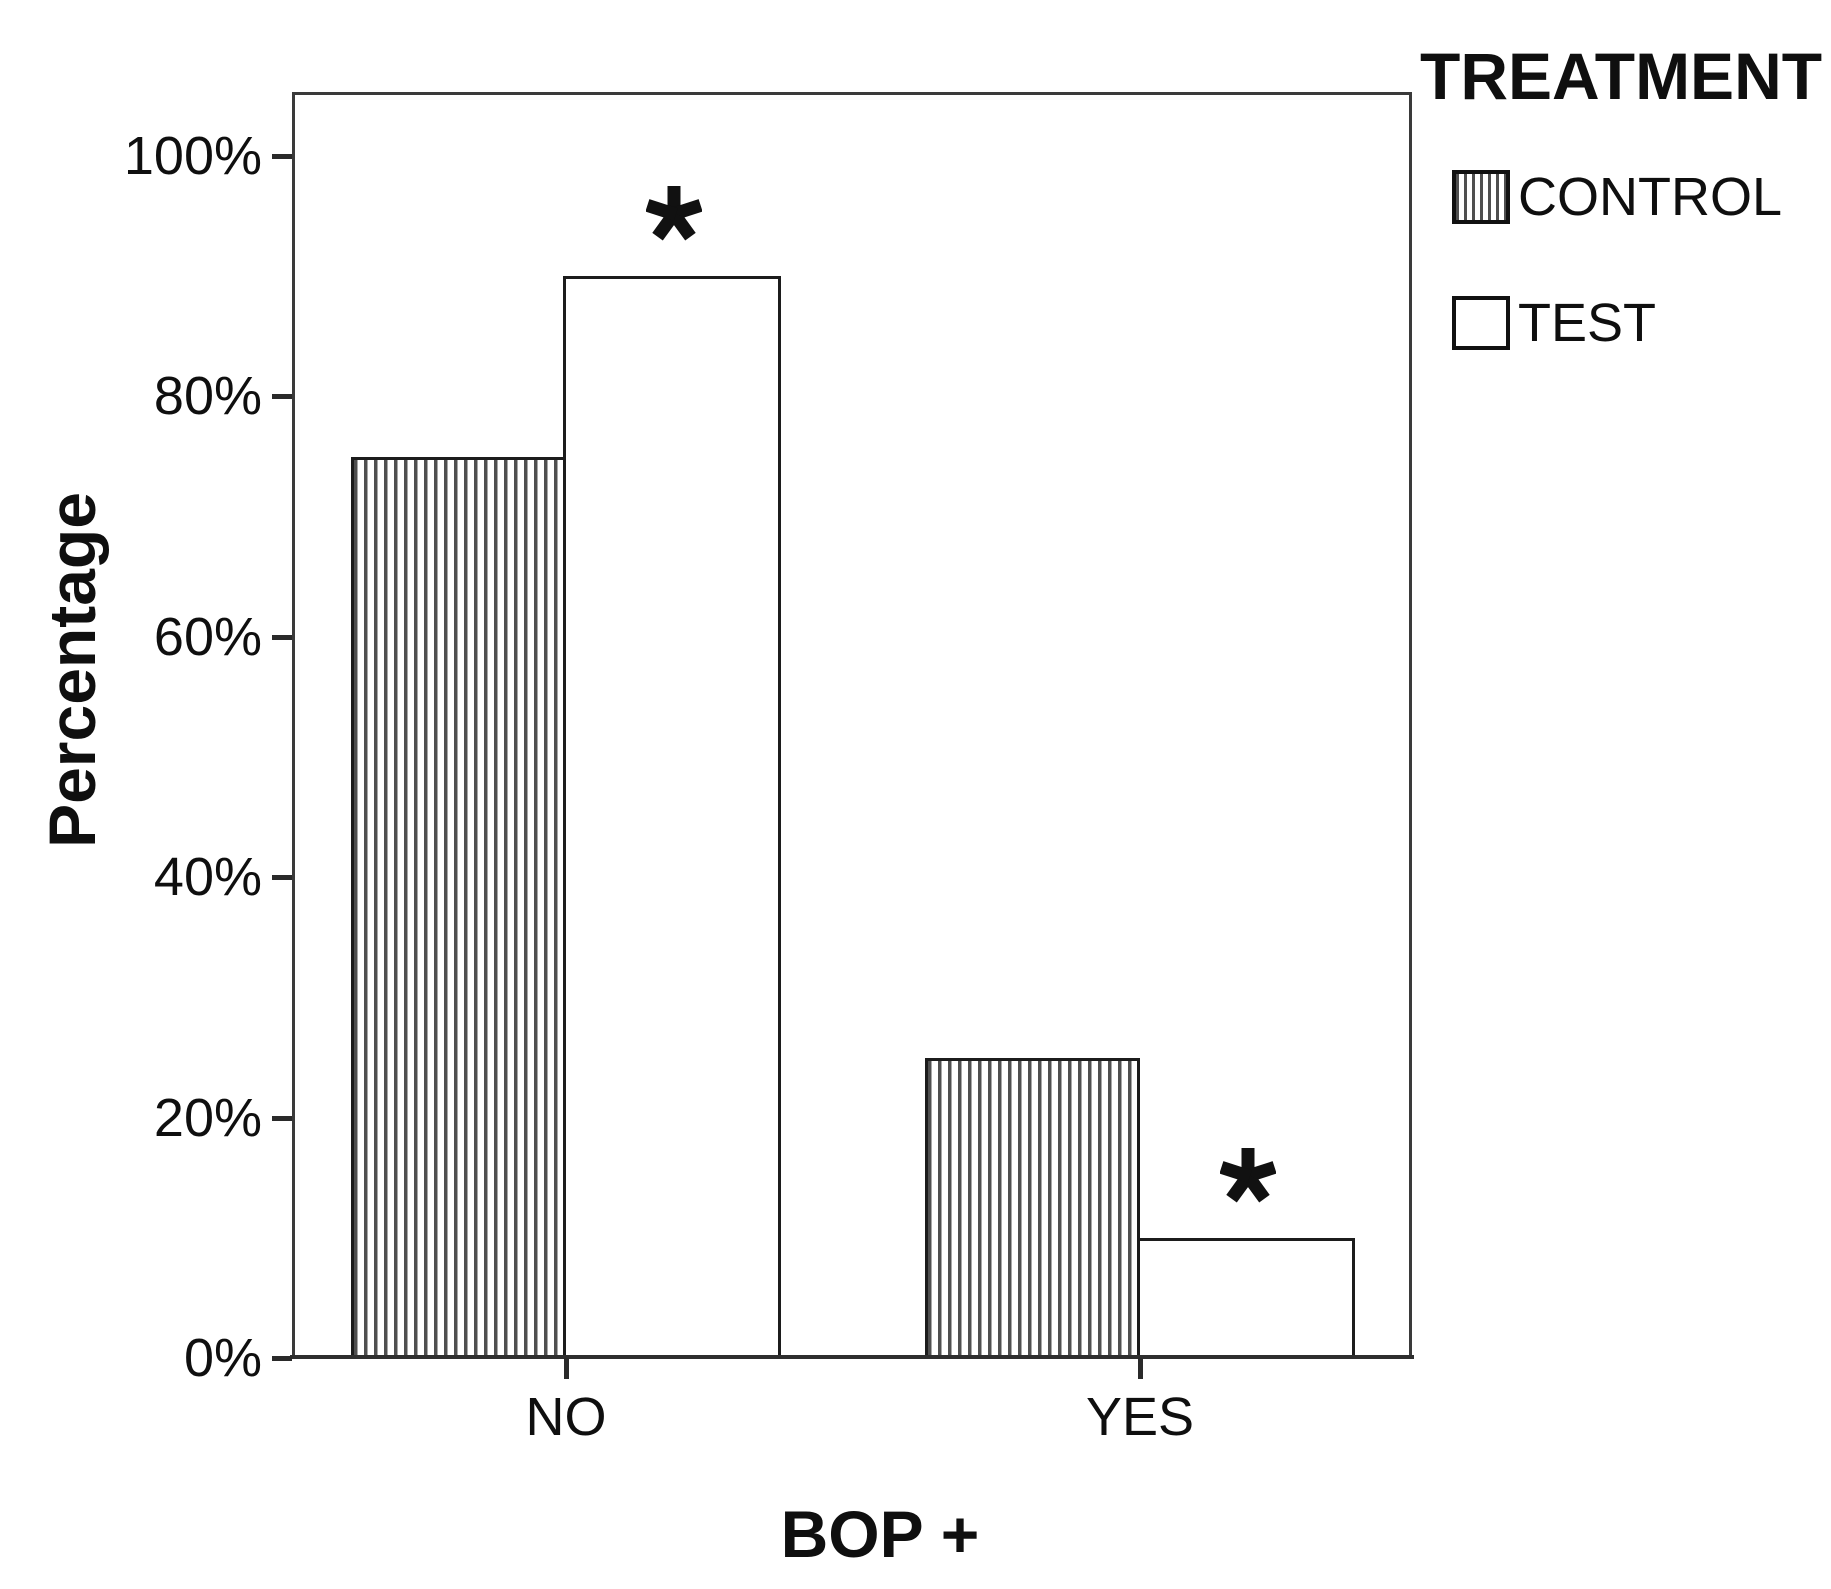 Image resolution: width=1831 pixels, height=1589 pixels. I want to click on bar-test-no, so click(672, 817).